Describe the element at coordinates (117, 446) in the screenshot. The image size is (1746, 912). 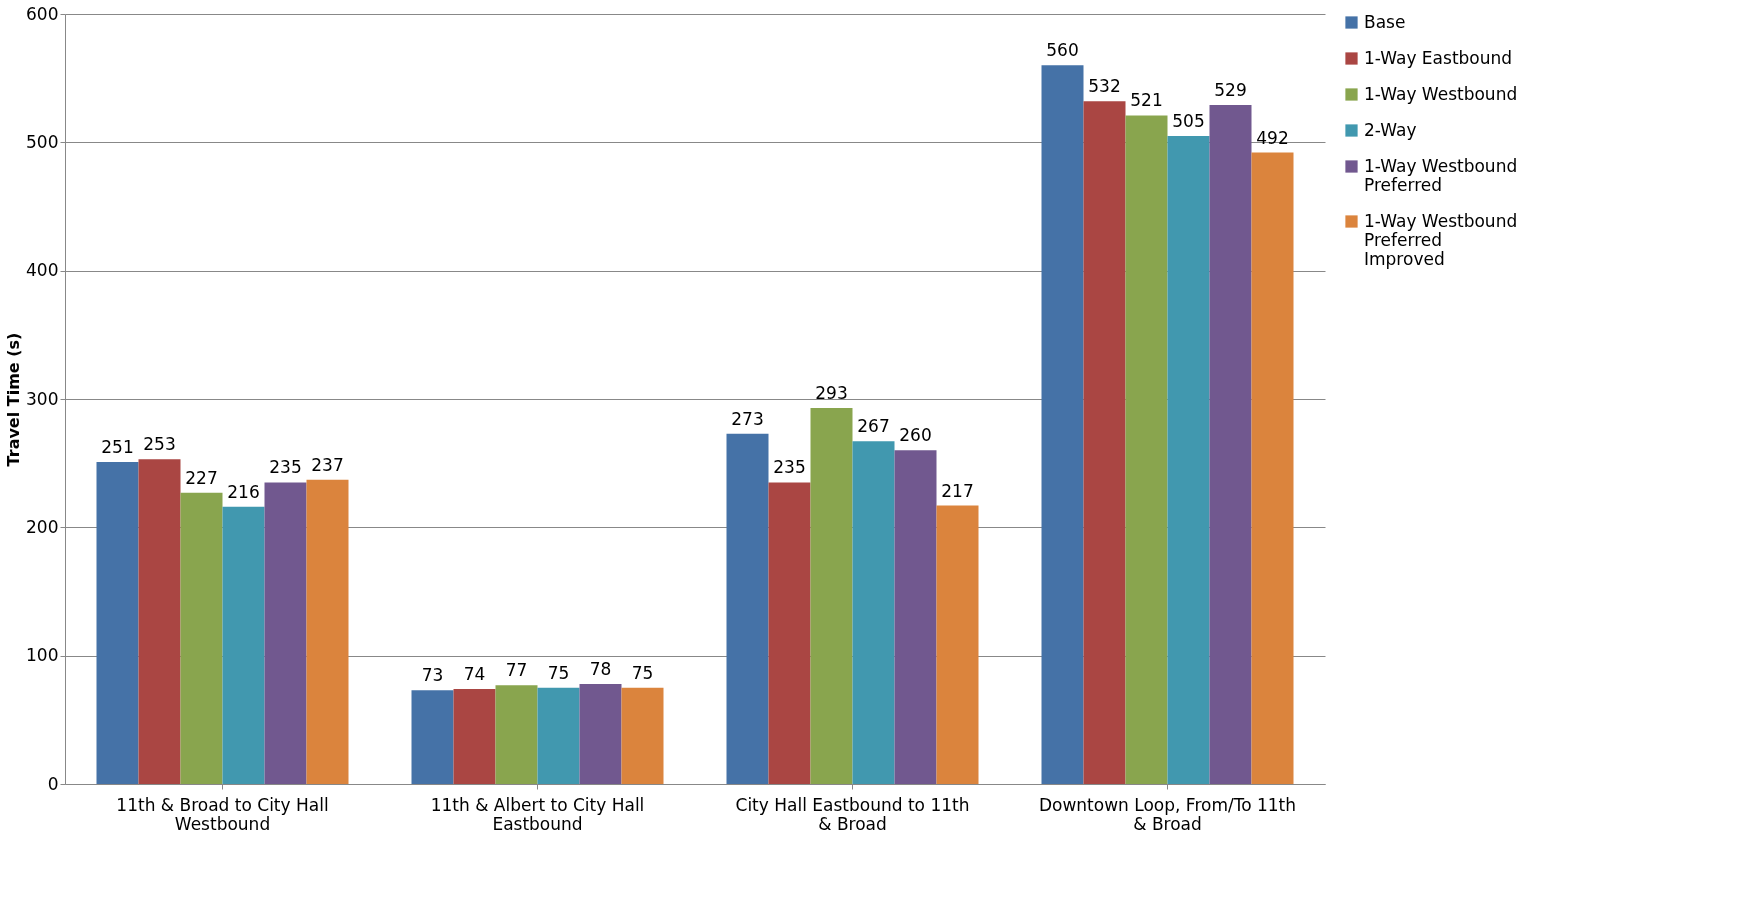
I see `data-label: 251` at that location.